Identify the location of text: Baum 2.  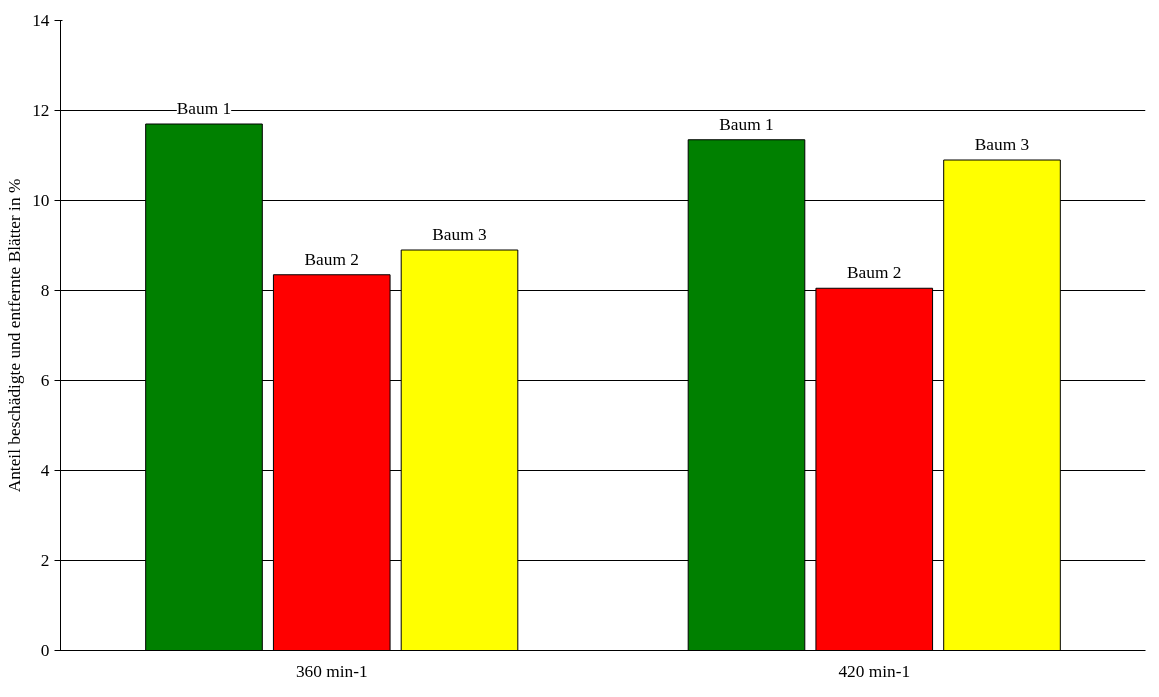
(874, 273).